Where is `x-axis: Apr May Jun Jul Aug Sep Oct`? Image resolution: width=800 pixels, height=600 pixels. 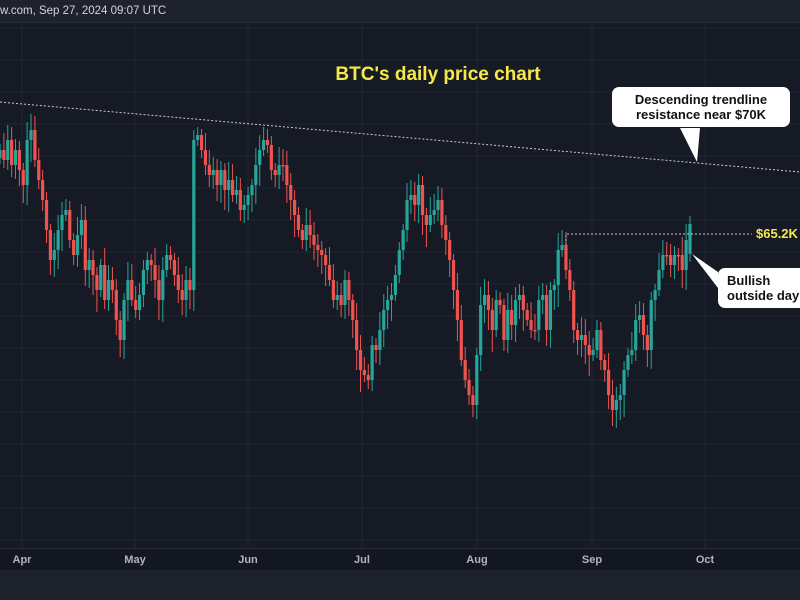 x-axis: Apr May Jun Jul Aug Sep Oct is located at coordinates (400, 559).